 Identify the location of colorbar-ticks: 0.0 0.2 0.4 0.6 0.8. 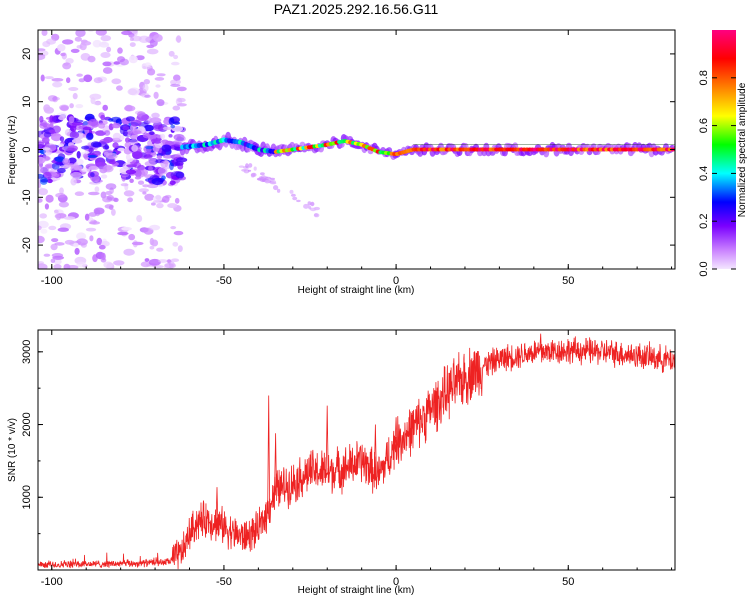
(717, 173).